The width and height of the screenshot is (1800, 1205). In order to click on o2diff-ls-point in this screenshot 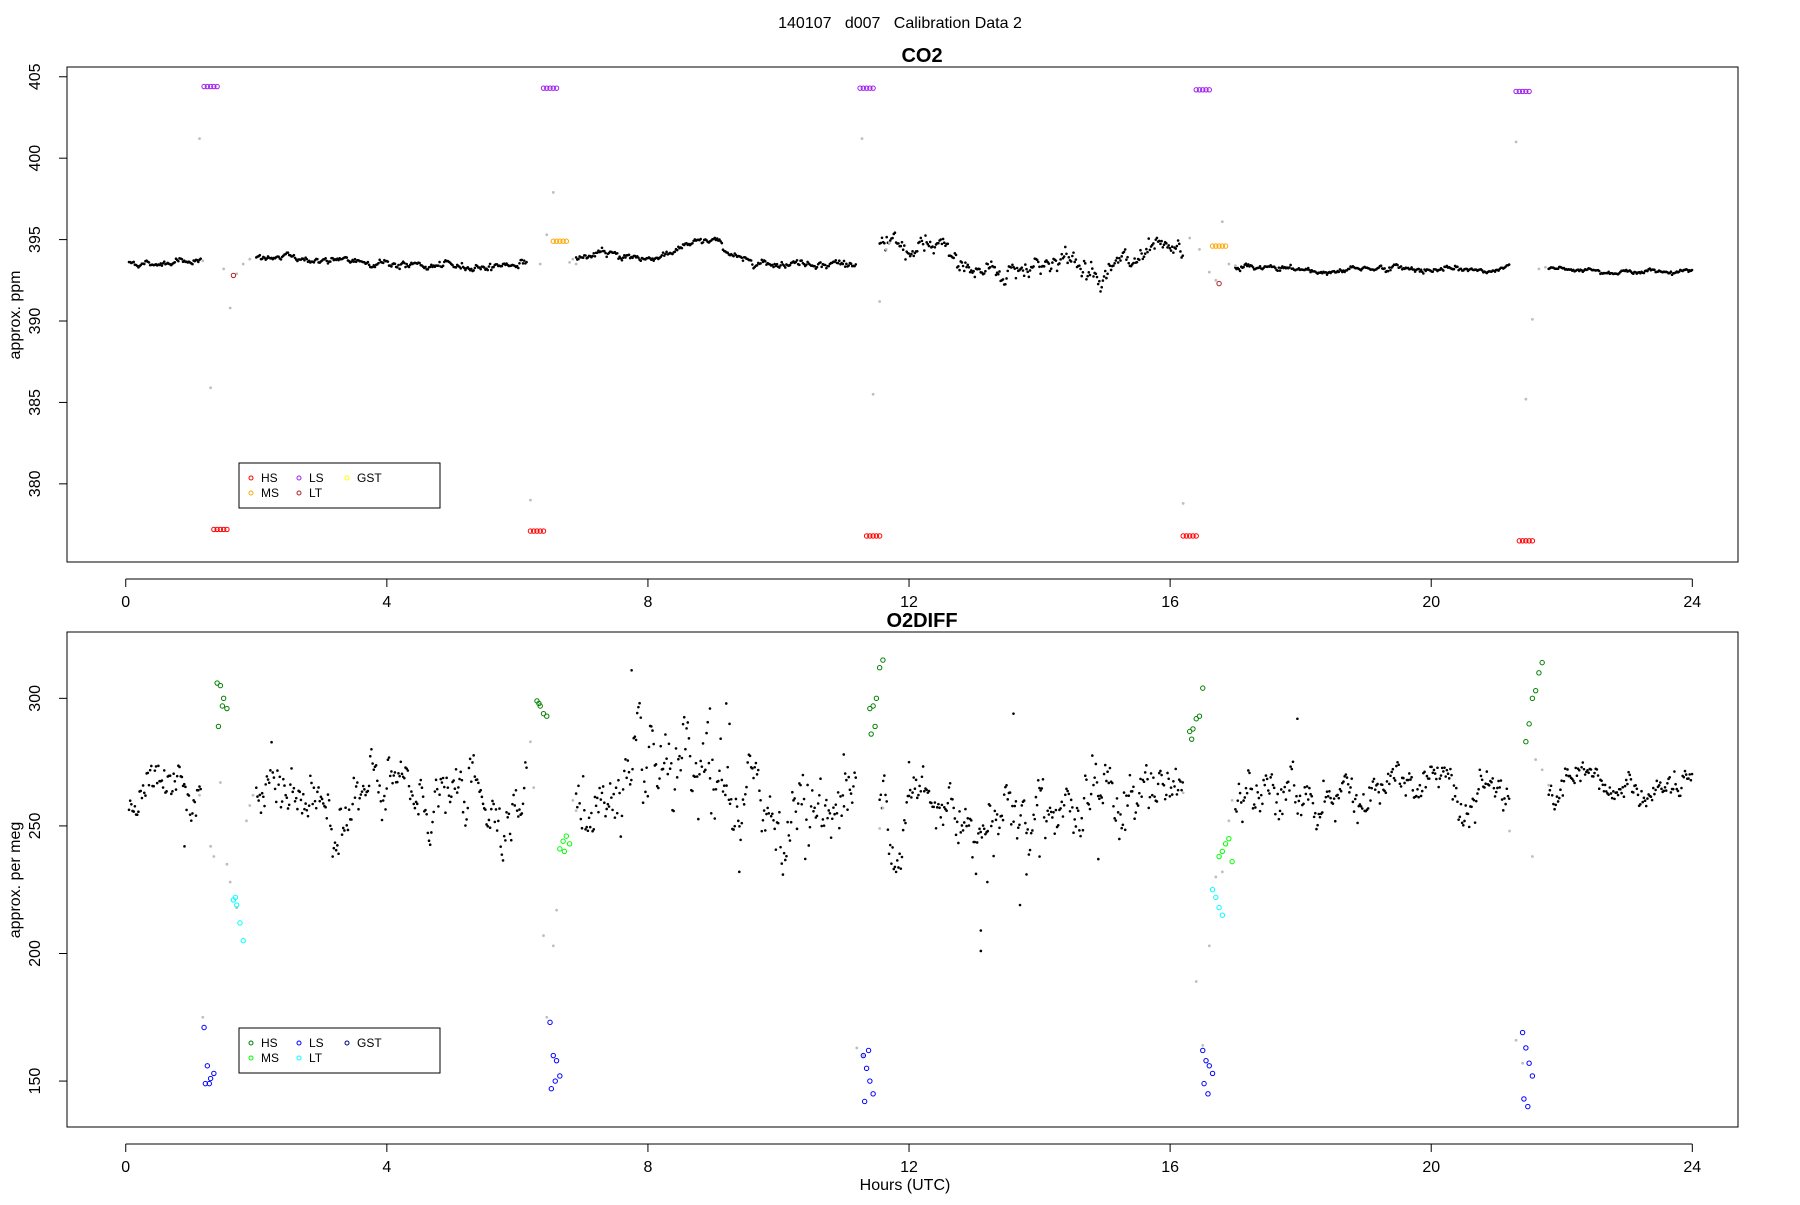, I will do `click(866, 1068)`.